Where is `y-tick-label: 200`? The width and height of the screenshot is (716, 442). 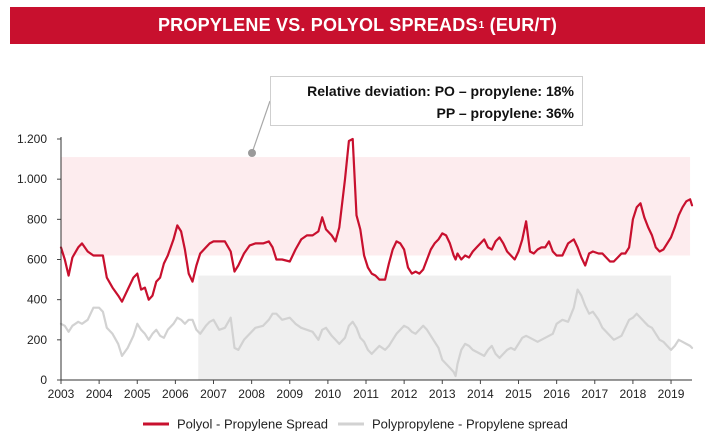 y-tick-label: 200 is located at coordinates (37, 340).